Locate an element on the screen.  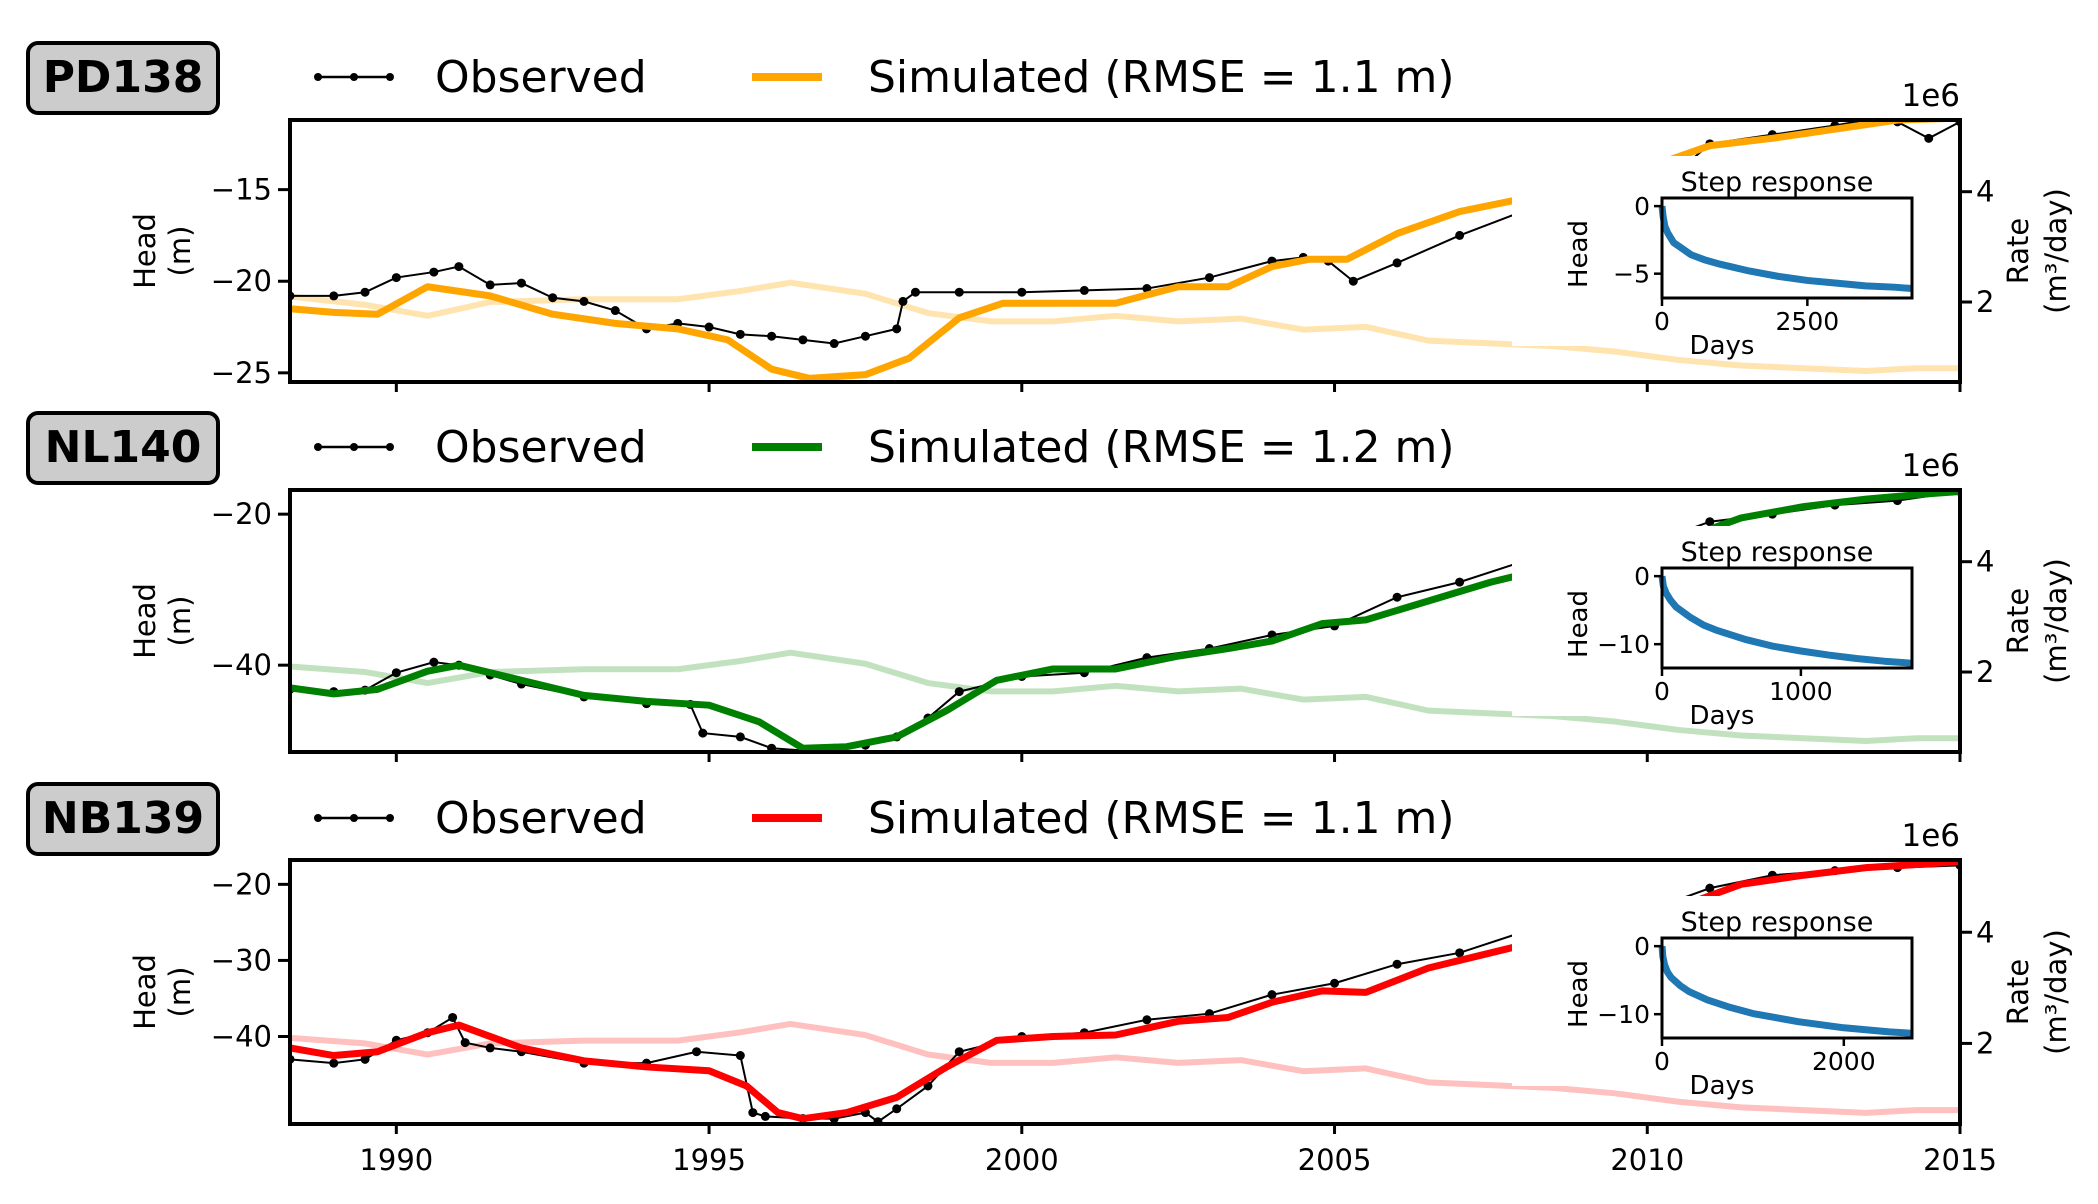
inset-x-label: Days is located at coordinates (1722, 346).